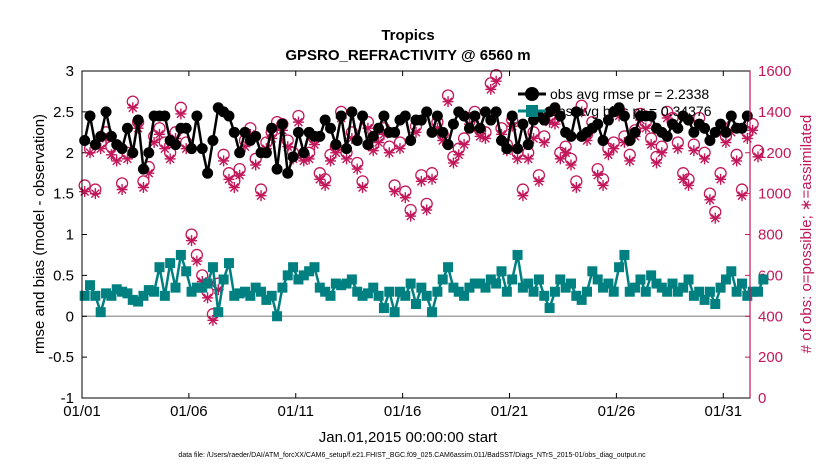 This screenshot has height=470, width=830. I want to click on y-tick-label: 1.5, so click(63, 194).